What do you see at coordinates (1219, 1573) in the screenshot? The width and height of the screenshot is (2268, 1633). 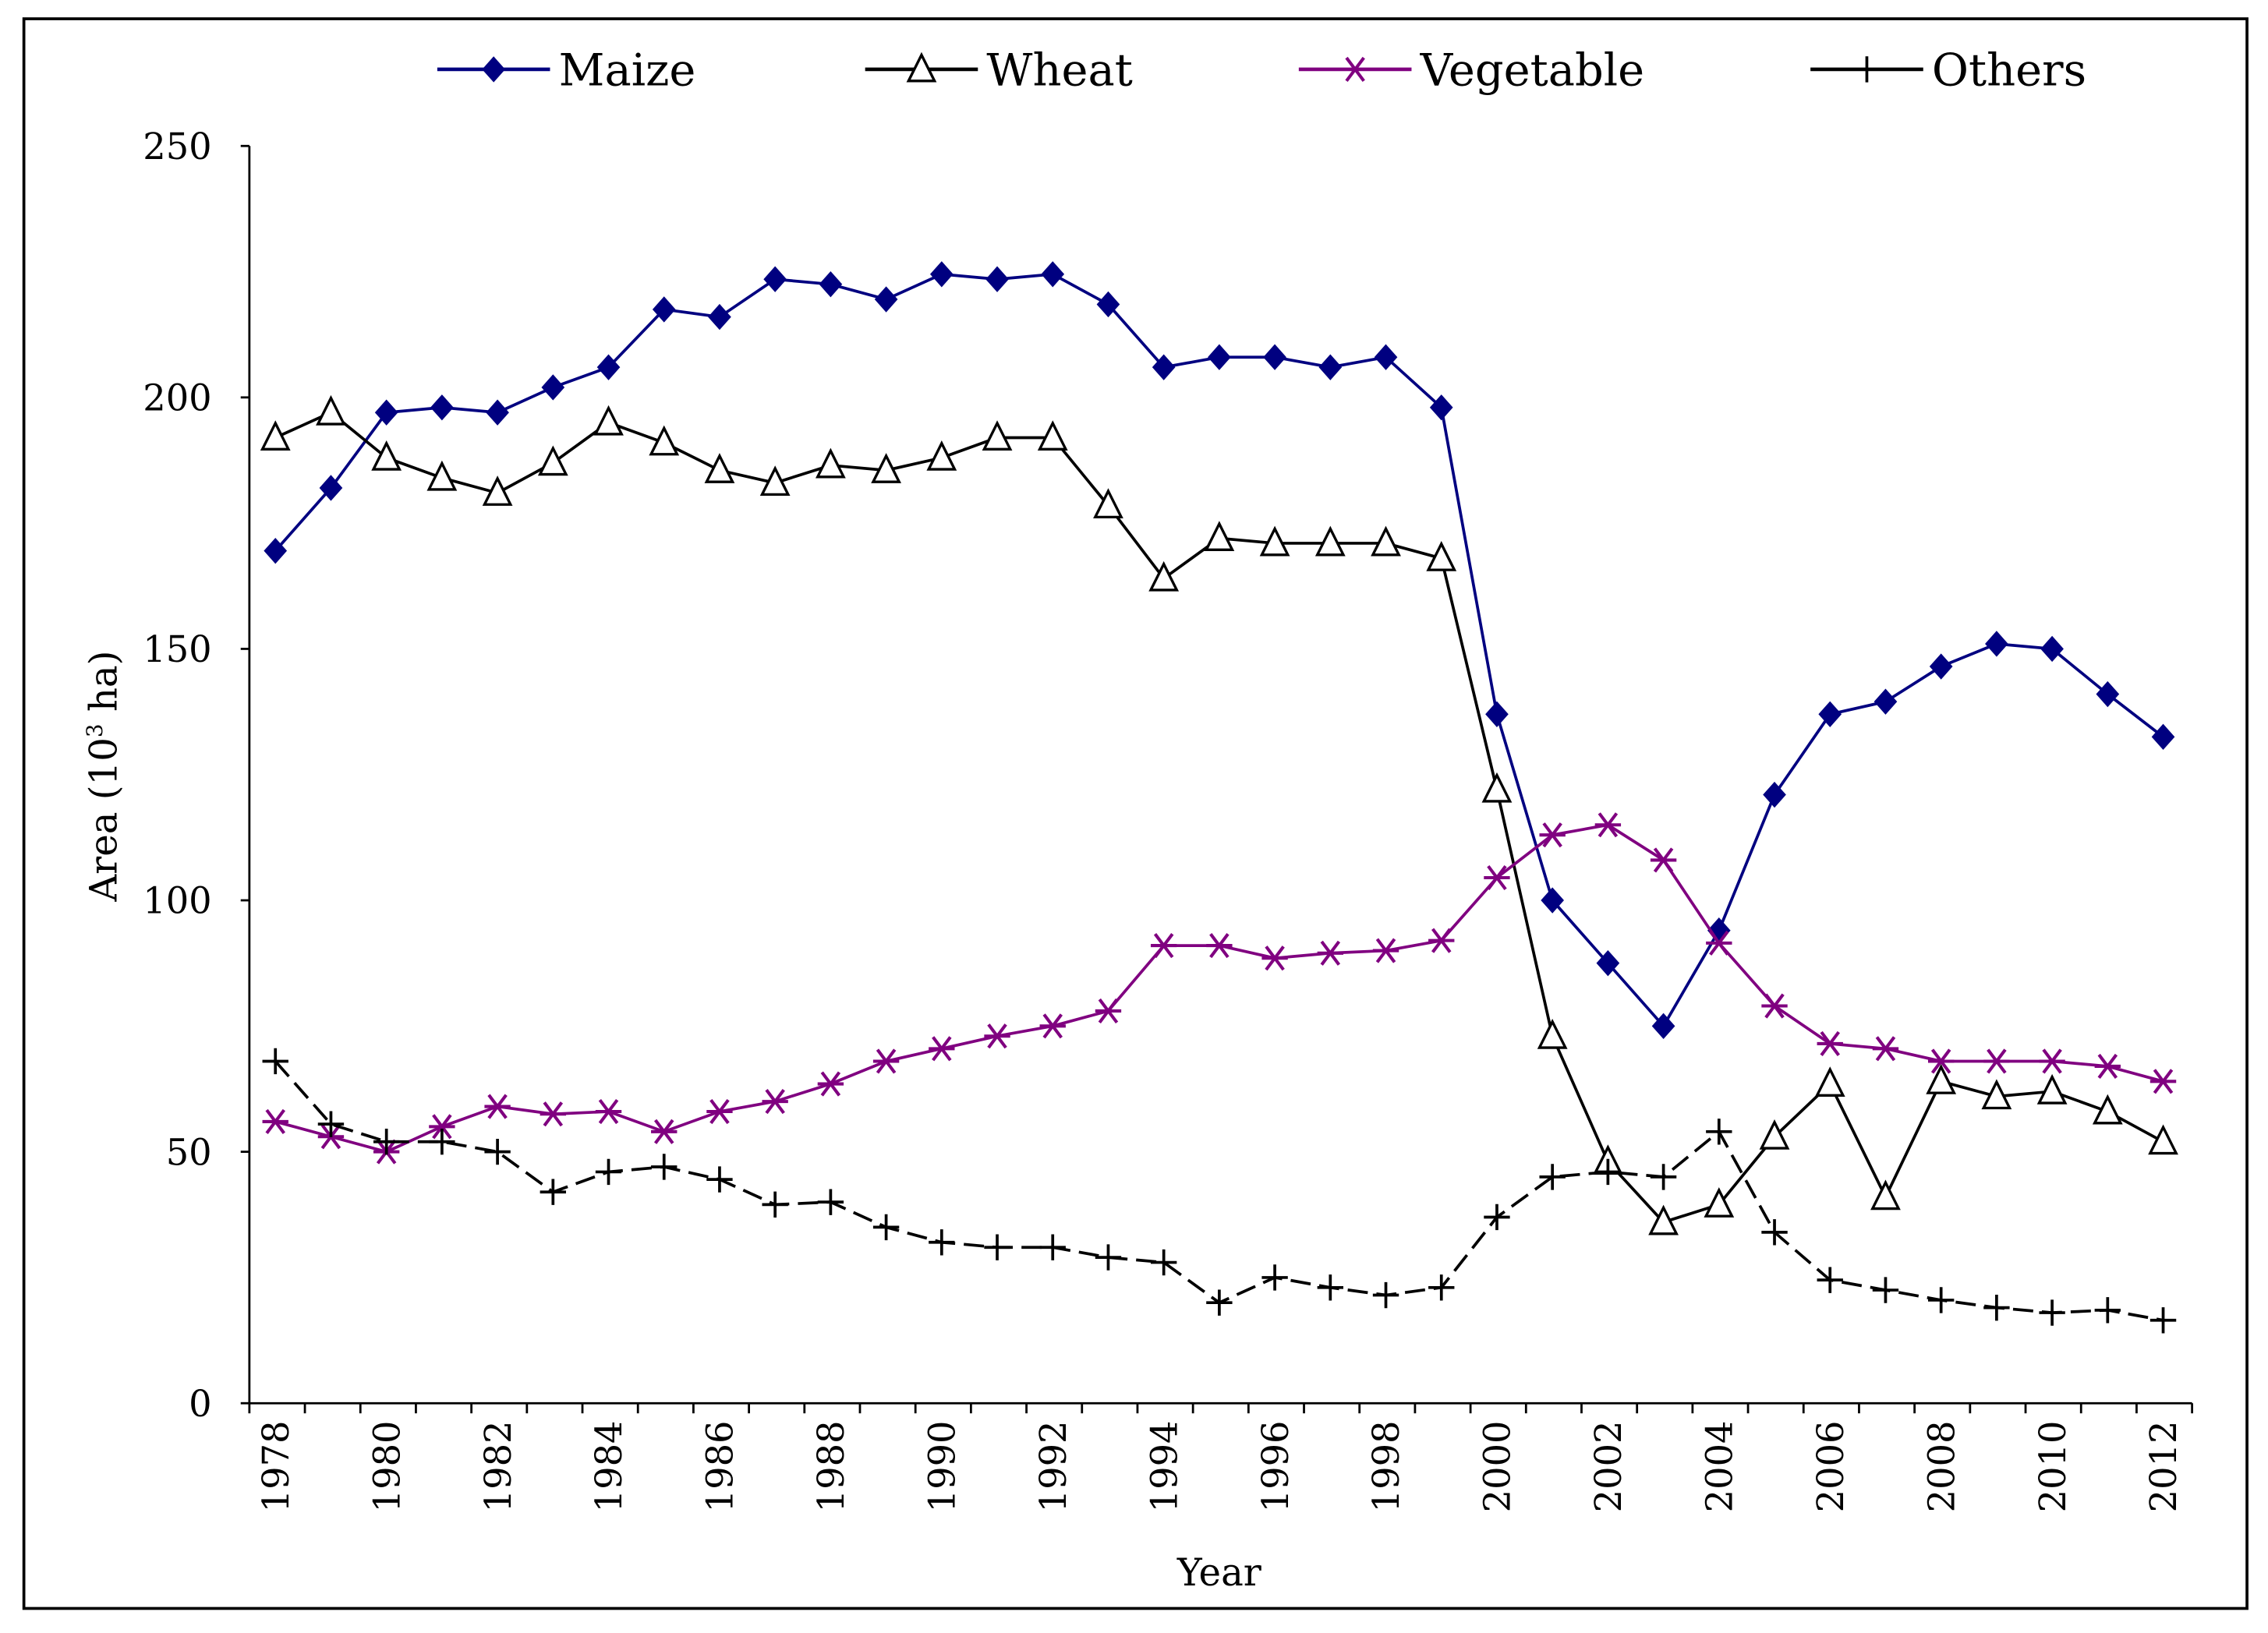 I see `x-axis-label: Year` at bounding box center [1219, 1573].